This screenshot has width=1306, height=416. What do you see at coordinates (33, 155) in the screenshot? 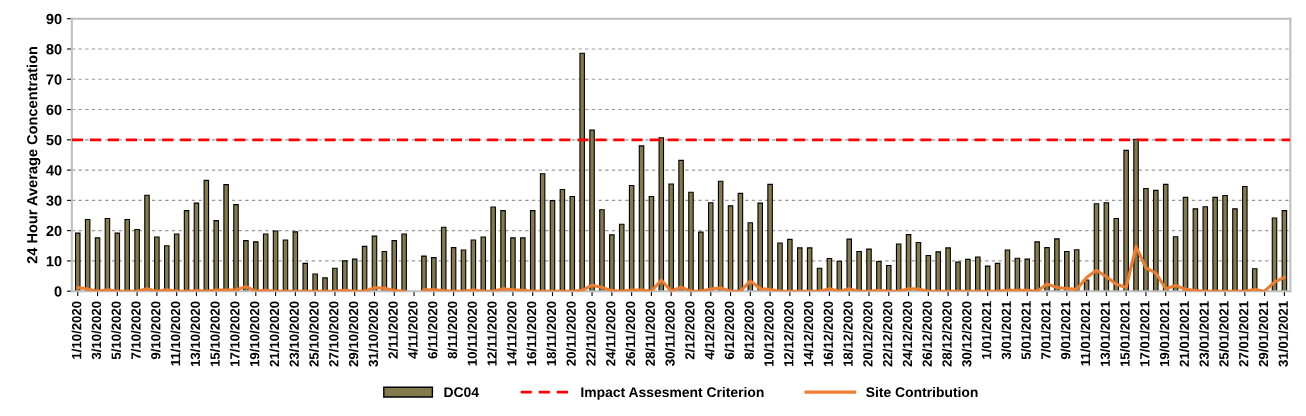
I see `y-axis-title: 24 Hour Average Concentration` at bounding box center [33, 155].